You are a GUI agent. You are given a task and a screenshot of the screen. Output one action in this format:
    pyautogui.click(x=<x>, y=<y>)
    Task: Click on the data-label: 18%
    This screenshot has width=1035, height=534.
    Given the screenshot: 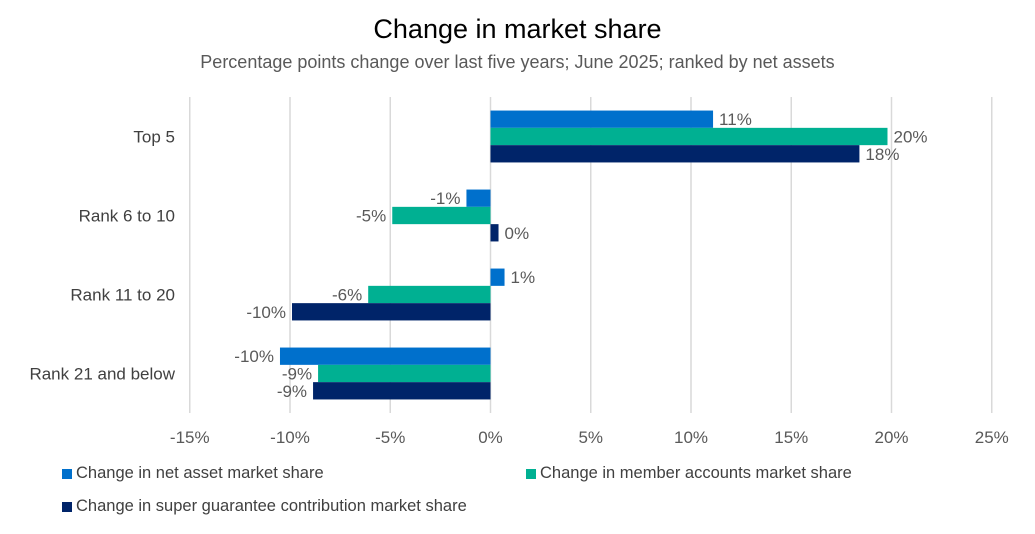 What is the action you would take?
    pyautogui.click(x=882, y=154)
    